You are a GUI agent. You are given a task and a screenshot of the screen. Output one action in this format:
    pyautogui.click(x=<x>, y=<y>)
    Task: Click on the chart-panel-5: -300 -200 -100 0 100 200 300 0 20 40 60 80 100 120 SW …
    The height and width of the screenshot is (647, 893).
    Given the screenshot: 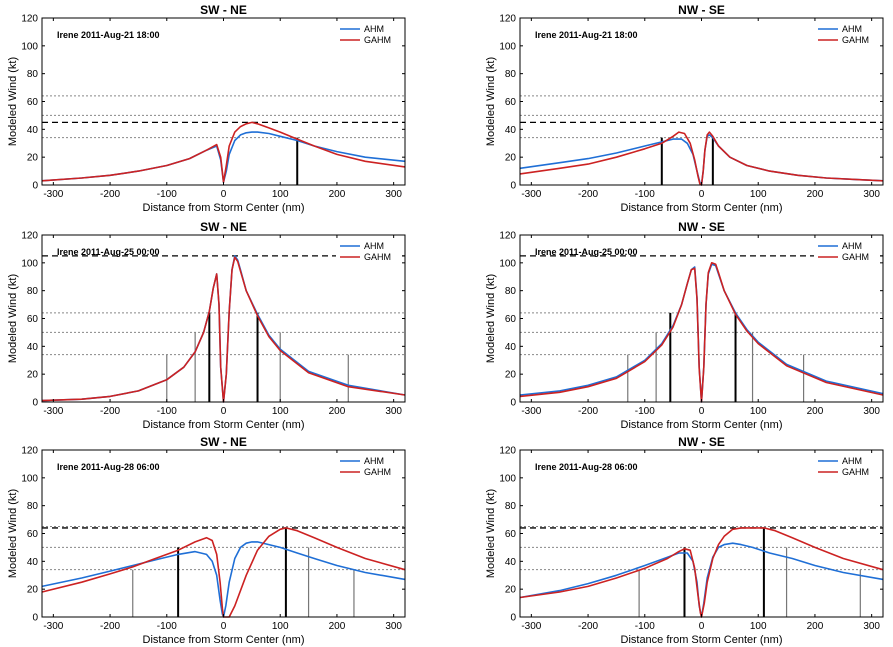 What is the action you would take?
    pyautogui.click(x=206, y=540)
    